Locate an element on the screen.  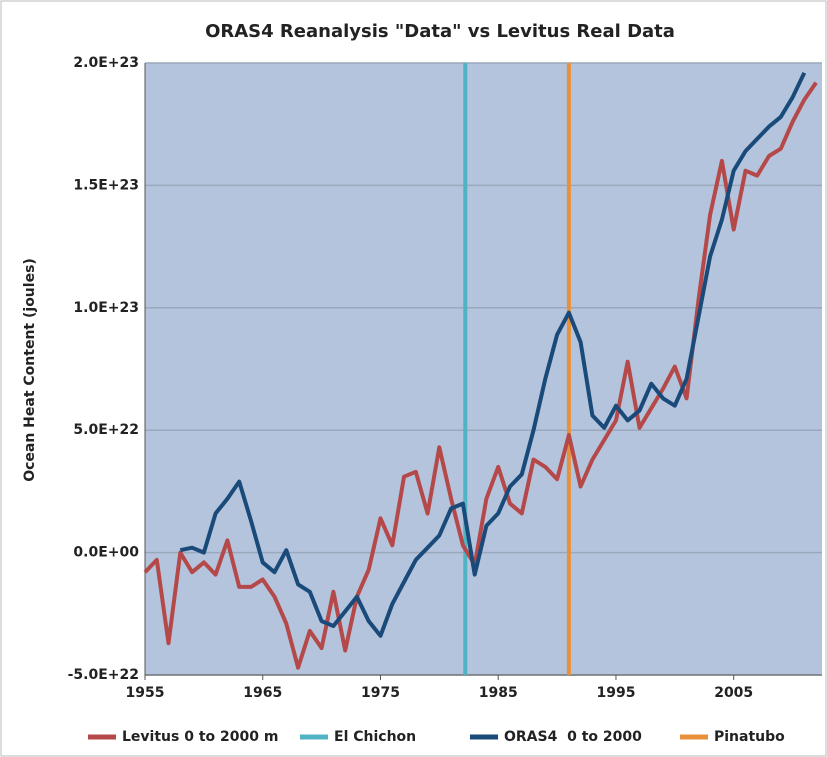
x-tick-label: 2005 is located at coordinates (733, 693).